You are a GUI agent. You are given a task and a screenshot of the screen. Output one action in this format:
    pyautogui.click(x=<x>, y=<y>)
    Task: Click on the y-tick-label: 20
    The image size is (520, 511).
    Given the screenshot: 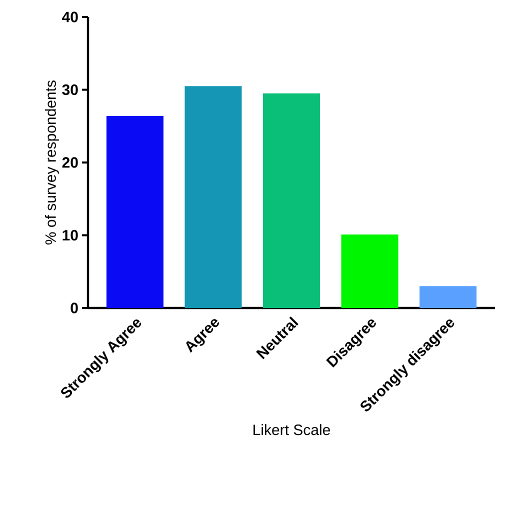 What is the action you would take?
    pyautogui.click(x=70, y=162)
    